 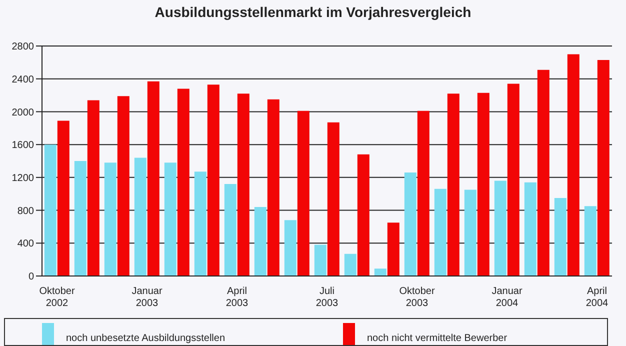 I want to click on x-tick-label: Oktober 2002, so click(x=57, y=297).